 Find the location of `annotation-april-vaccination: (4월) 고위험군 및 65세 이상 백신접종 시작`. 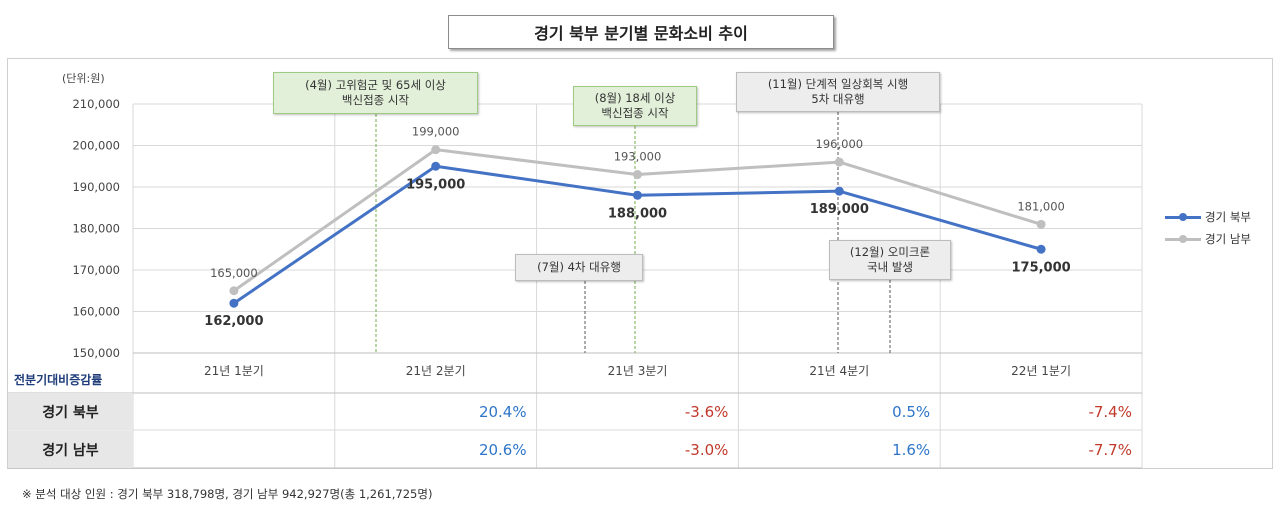

annotation-april-vaccination: (4월) 고위험군 및 65세 이상 백신접종 시작 is located at coordinates (375, 93).